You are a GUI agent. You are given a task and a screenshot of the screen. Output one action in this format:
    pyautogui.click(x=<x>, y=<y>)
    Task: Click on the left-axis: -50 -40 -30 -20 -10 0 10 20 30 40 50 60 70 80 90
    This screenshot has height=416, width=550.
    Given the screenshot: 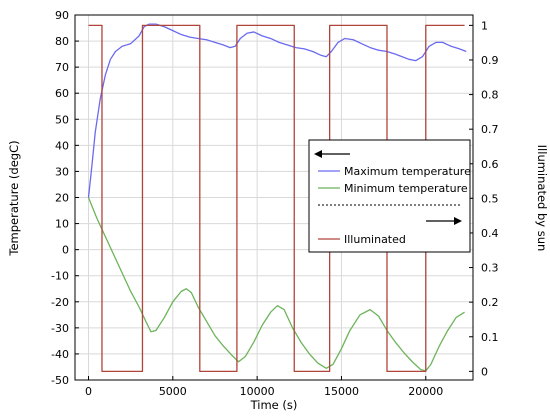 What is the action you would take?
    pyautogui.click(x=65, y=198)
    